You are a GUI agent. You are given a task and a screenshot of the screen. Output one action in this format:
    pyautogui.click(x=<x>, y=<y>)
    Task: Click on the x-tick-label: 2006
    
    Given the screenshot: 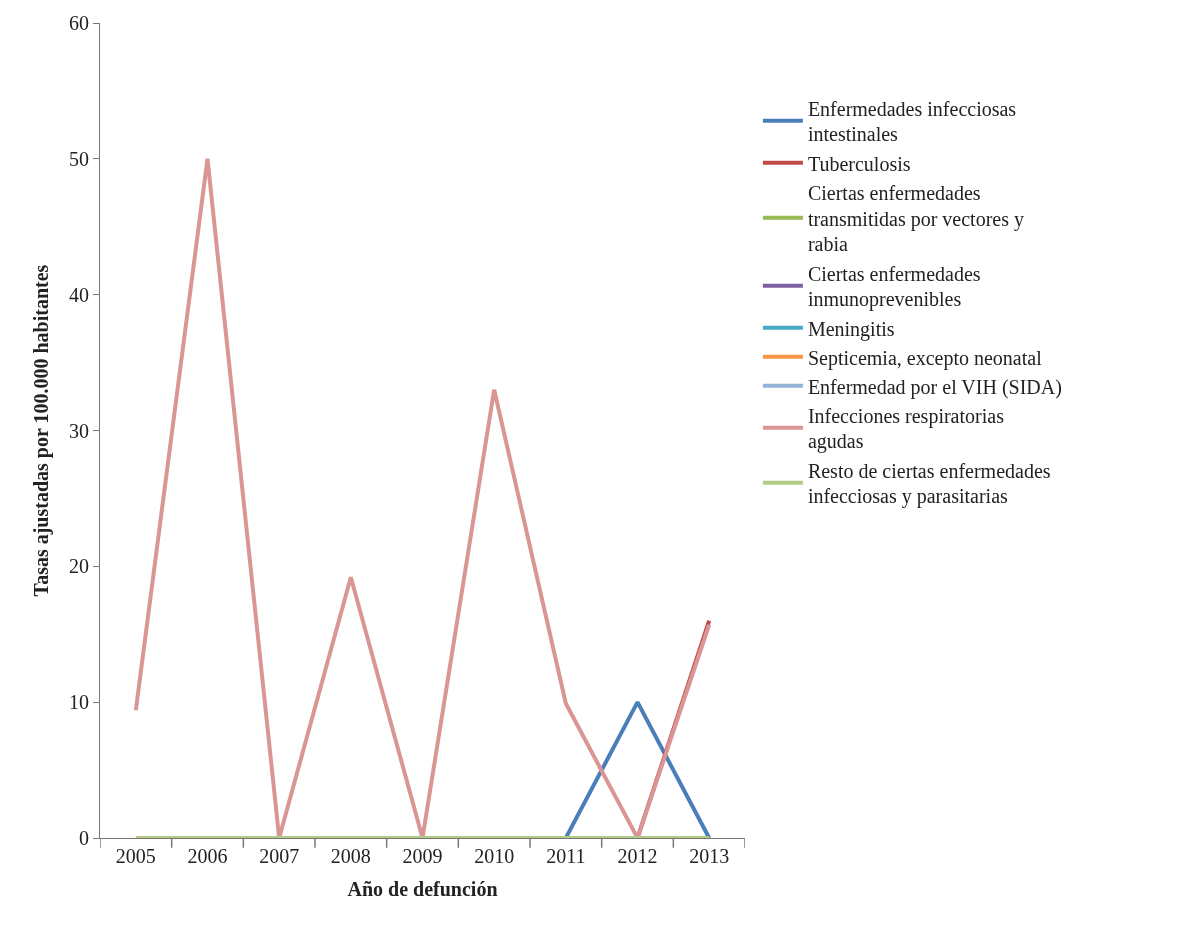 What is the action you would take?
    pyautogui.click(x=207, y=856)
    